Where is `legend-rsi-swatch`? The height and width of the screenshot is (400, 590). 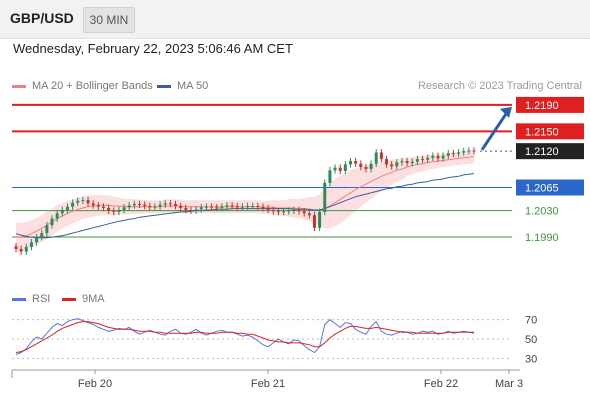 legend-rsi-swatch is located at coordinates (19, 299).